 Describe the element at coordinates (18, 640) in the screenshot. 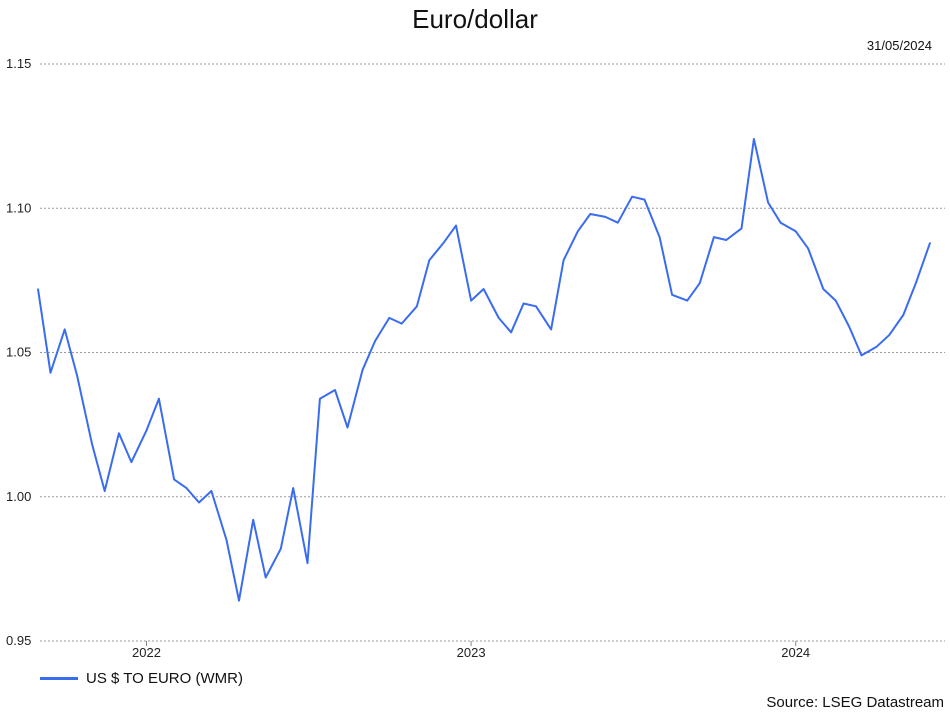

I see `y-tick-label: 0.95` at that location.